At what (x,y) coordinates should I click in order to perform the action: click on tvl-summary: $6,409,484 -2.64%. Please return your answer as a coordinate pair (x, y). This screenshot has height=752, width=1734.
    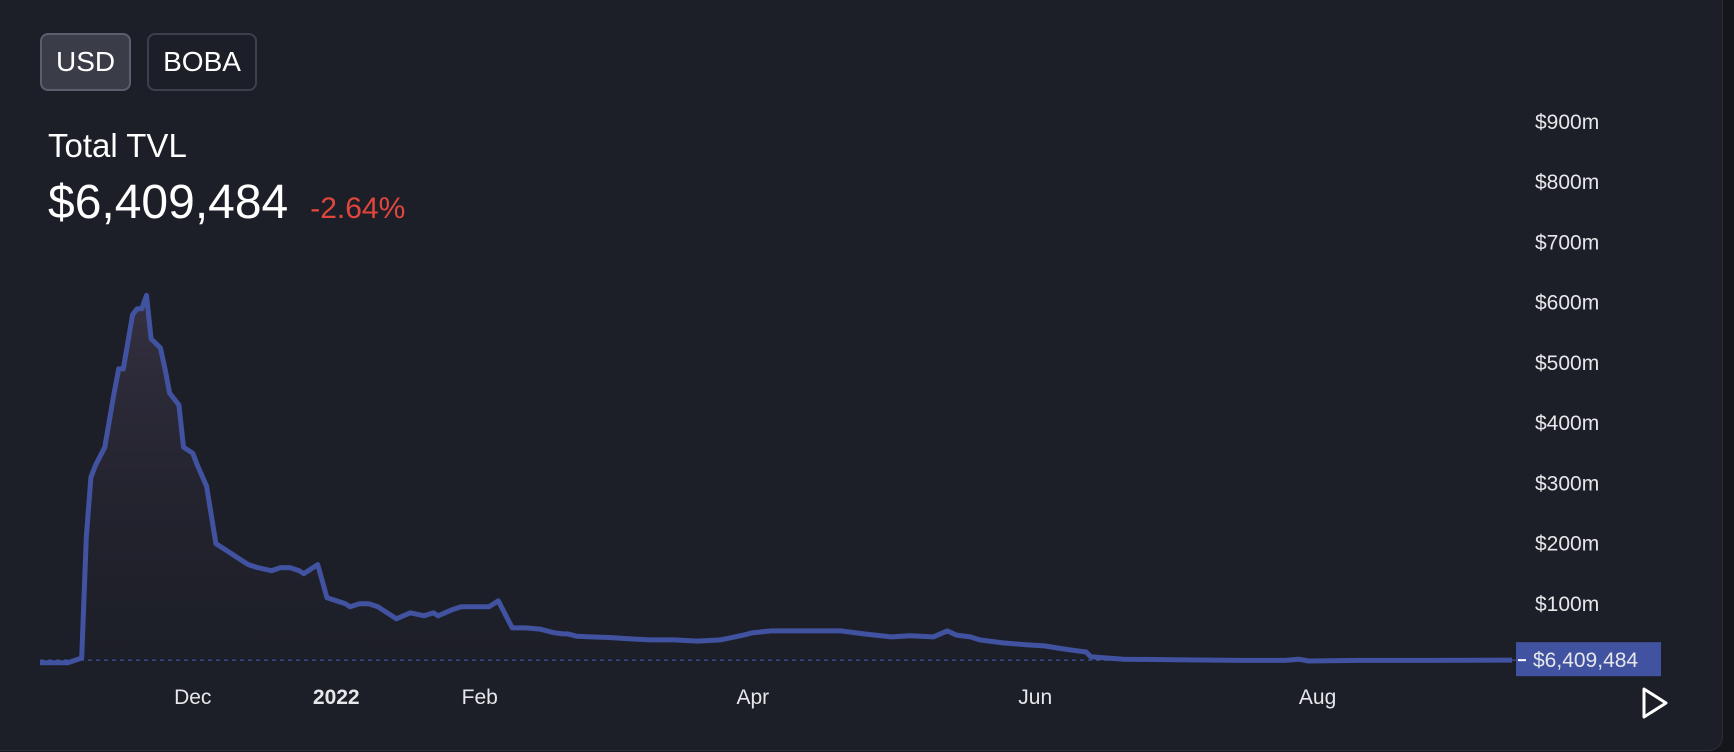
    Looking at the image, I should click on (226, 202).